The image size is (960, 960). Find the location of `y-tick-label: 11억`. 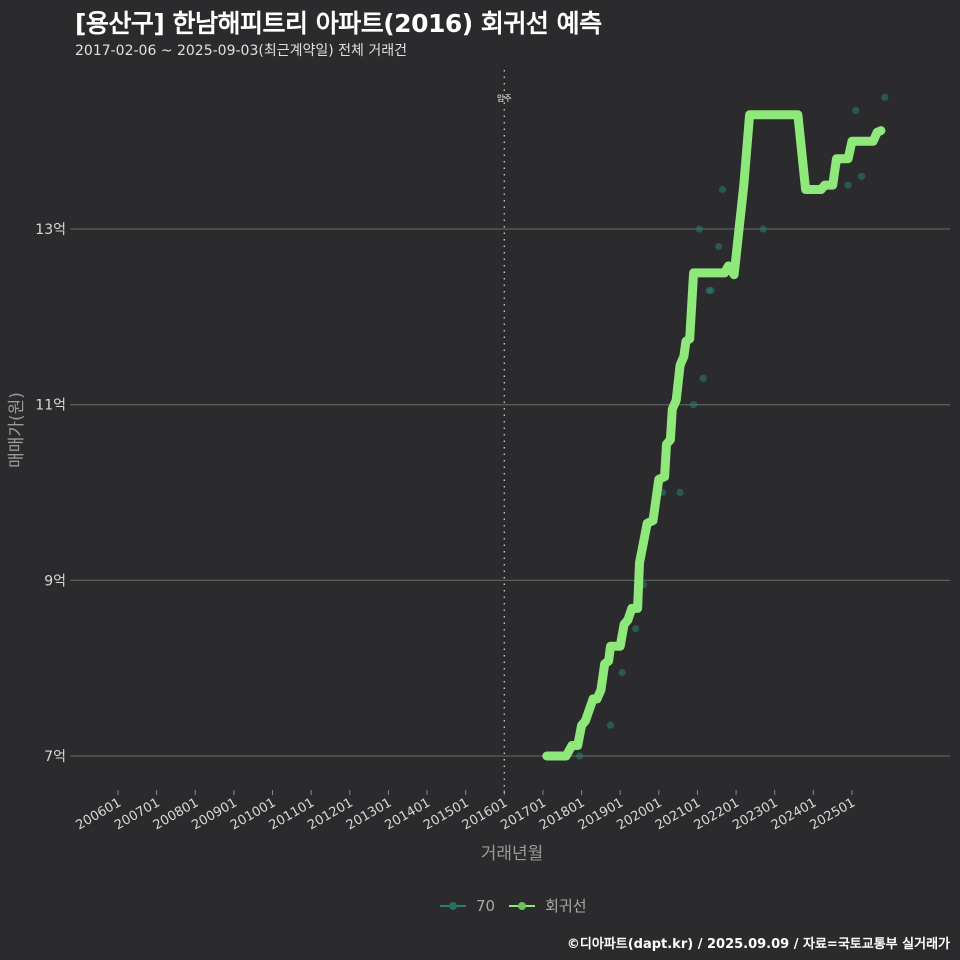

y-tick-label: 11억 is located at coordinates (50, 406).